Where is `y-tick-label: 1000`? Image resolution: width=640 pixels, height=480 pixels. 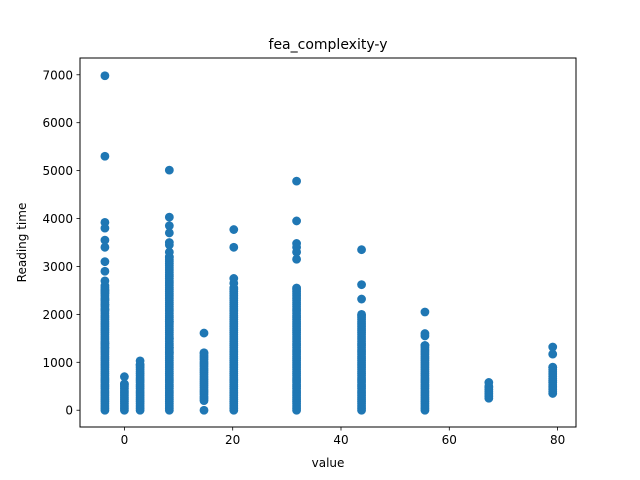 y-tick-label: 1000 is located at coordinates (57, 363).